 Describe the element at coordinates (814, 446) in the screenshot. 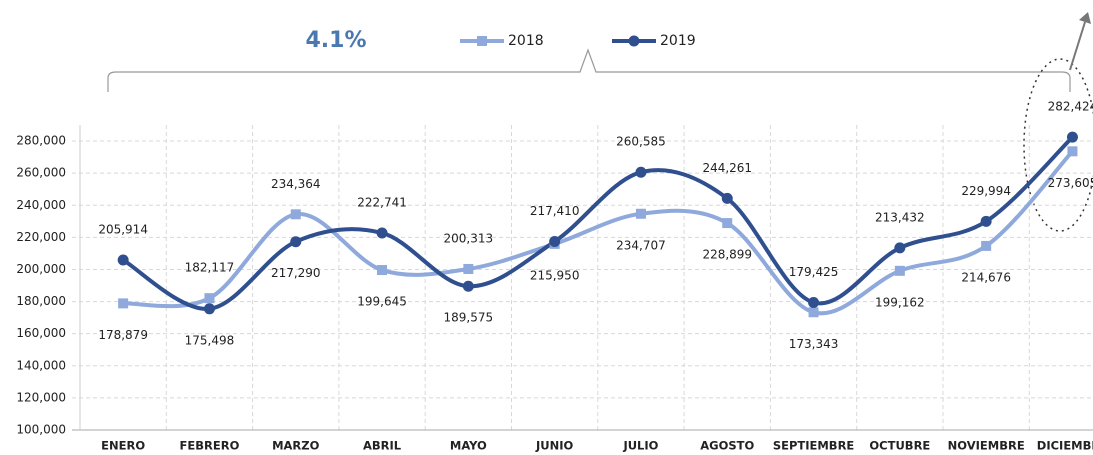

I see `x-tick-label: SEPTIEMBRE` at that location.